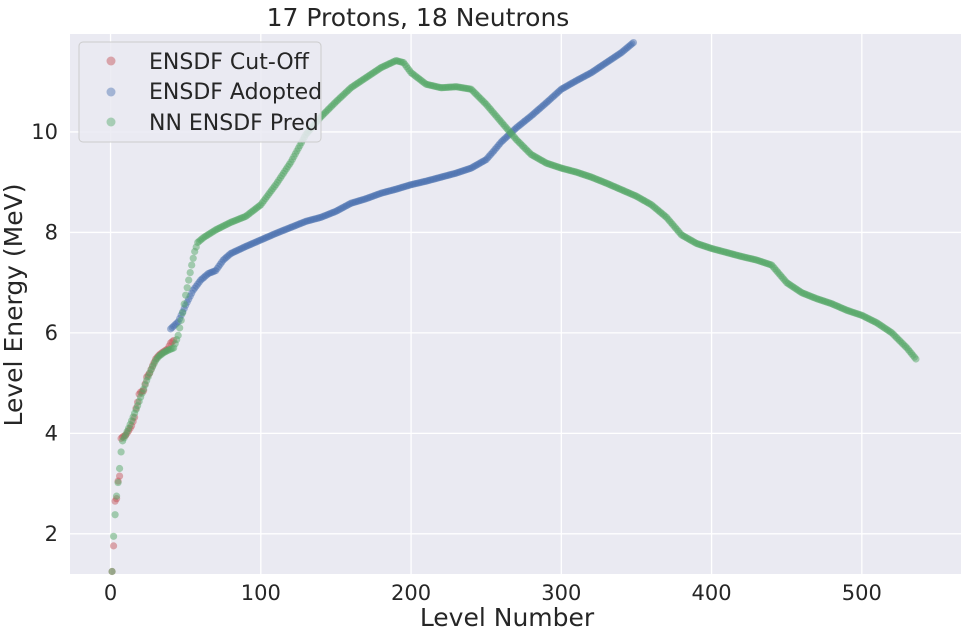 This screenshot has height=638, width=968. Describe the element at coordinates (44, 132) in the screenshot. I see `y-tick-label: 10` at that location.